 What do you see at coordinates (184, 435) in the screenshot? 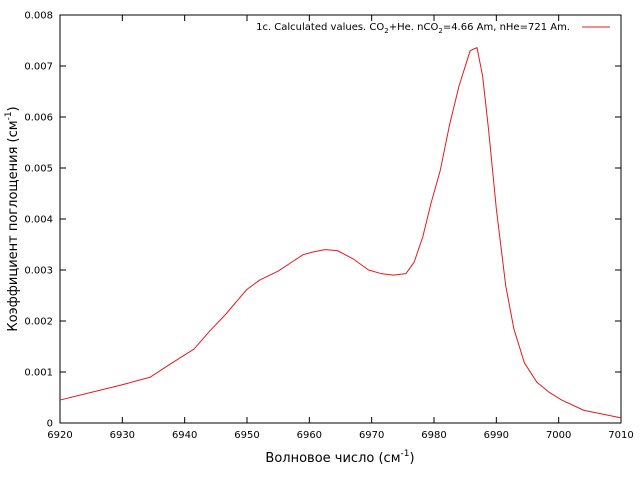
I see `x-tick-label: 6940` at bounding box center [184, 435].